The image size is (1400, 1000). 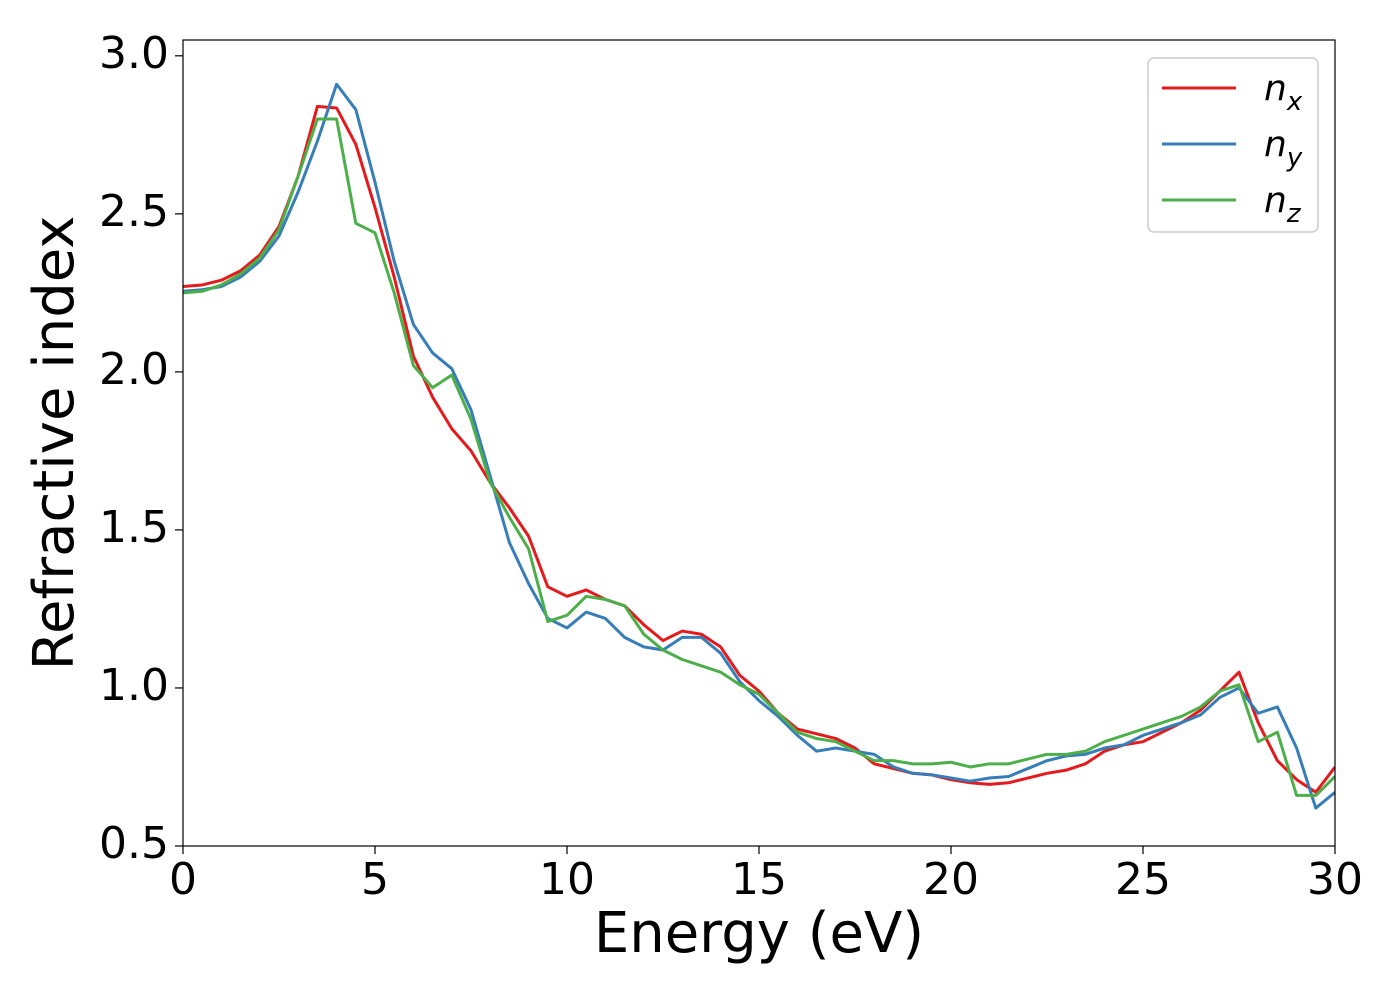 I want to click on x-tick-label: 5, so click(x=375, y=879).